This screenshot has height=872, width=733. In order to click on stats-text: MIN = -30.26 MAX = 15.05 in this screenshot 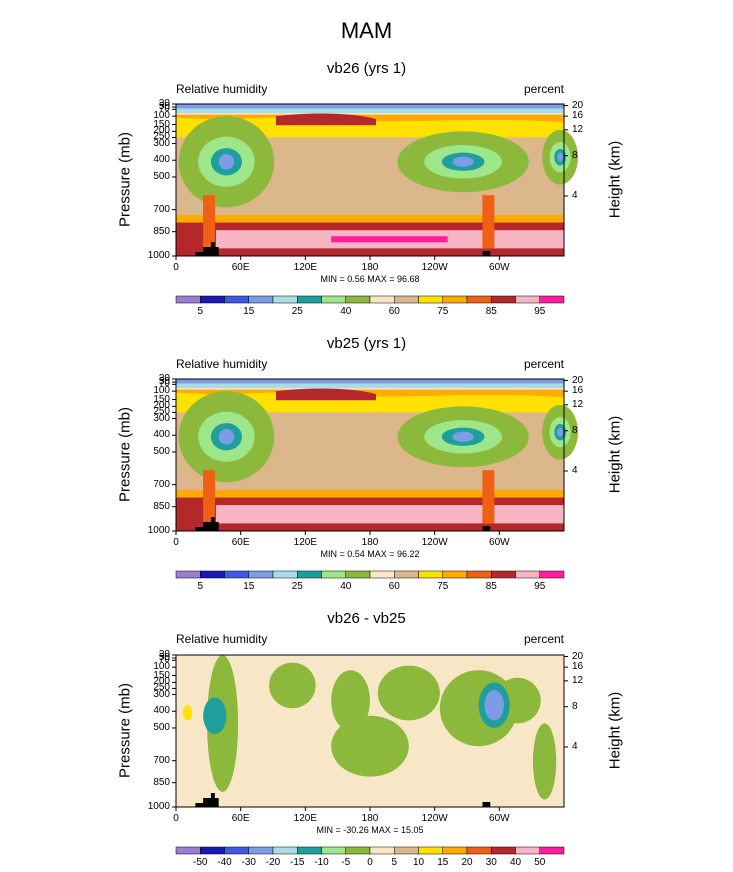, I will do `click(370, 830)`.